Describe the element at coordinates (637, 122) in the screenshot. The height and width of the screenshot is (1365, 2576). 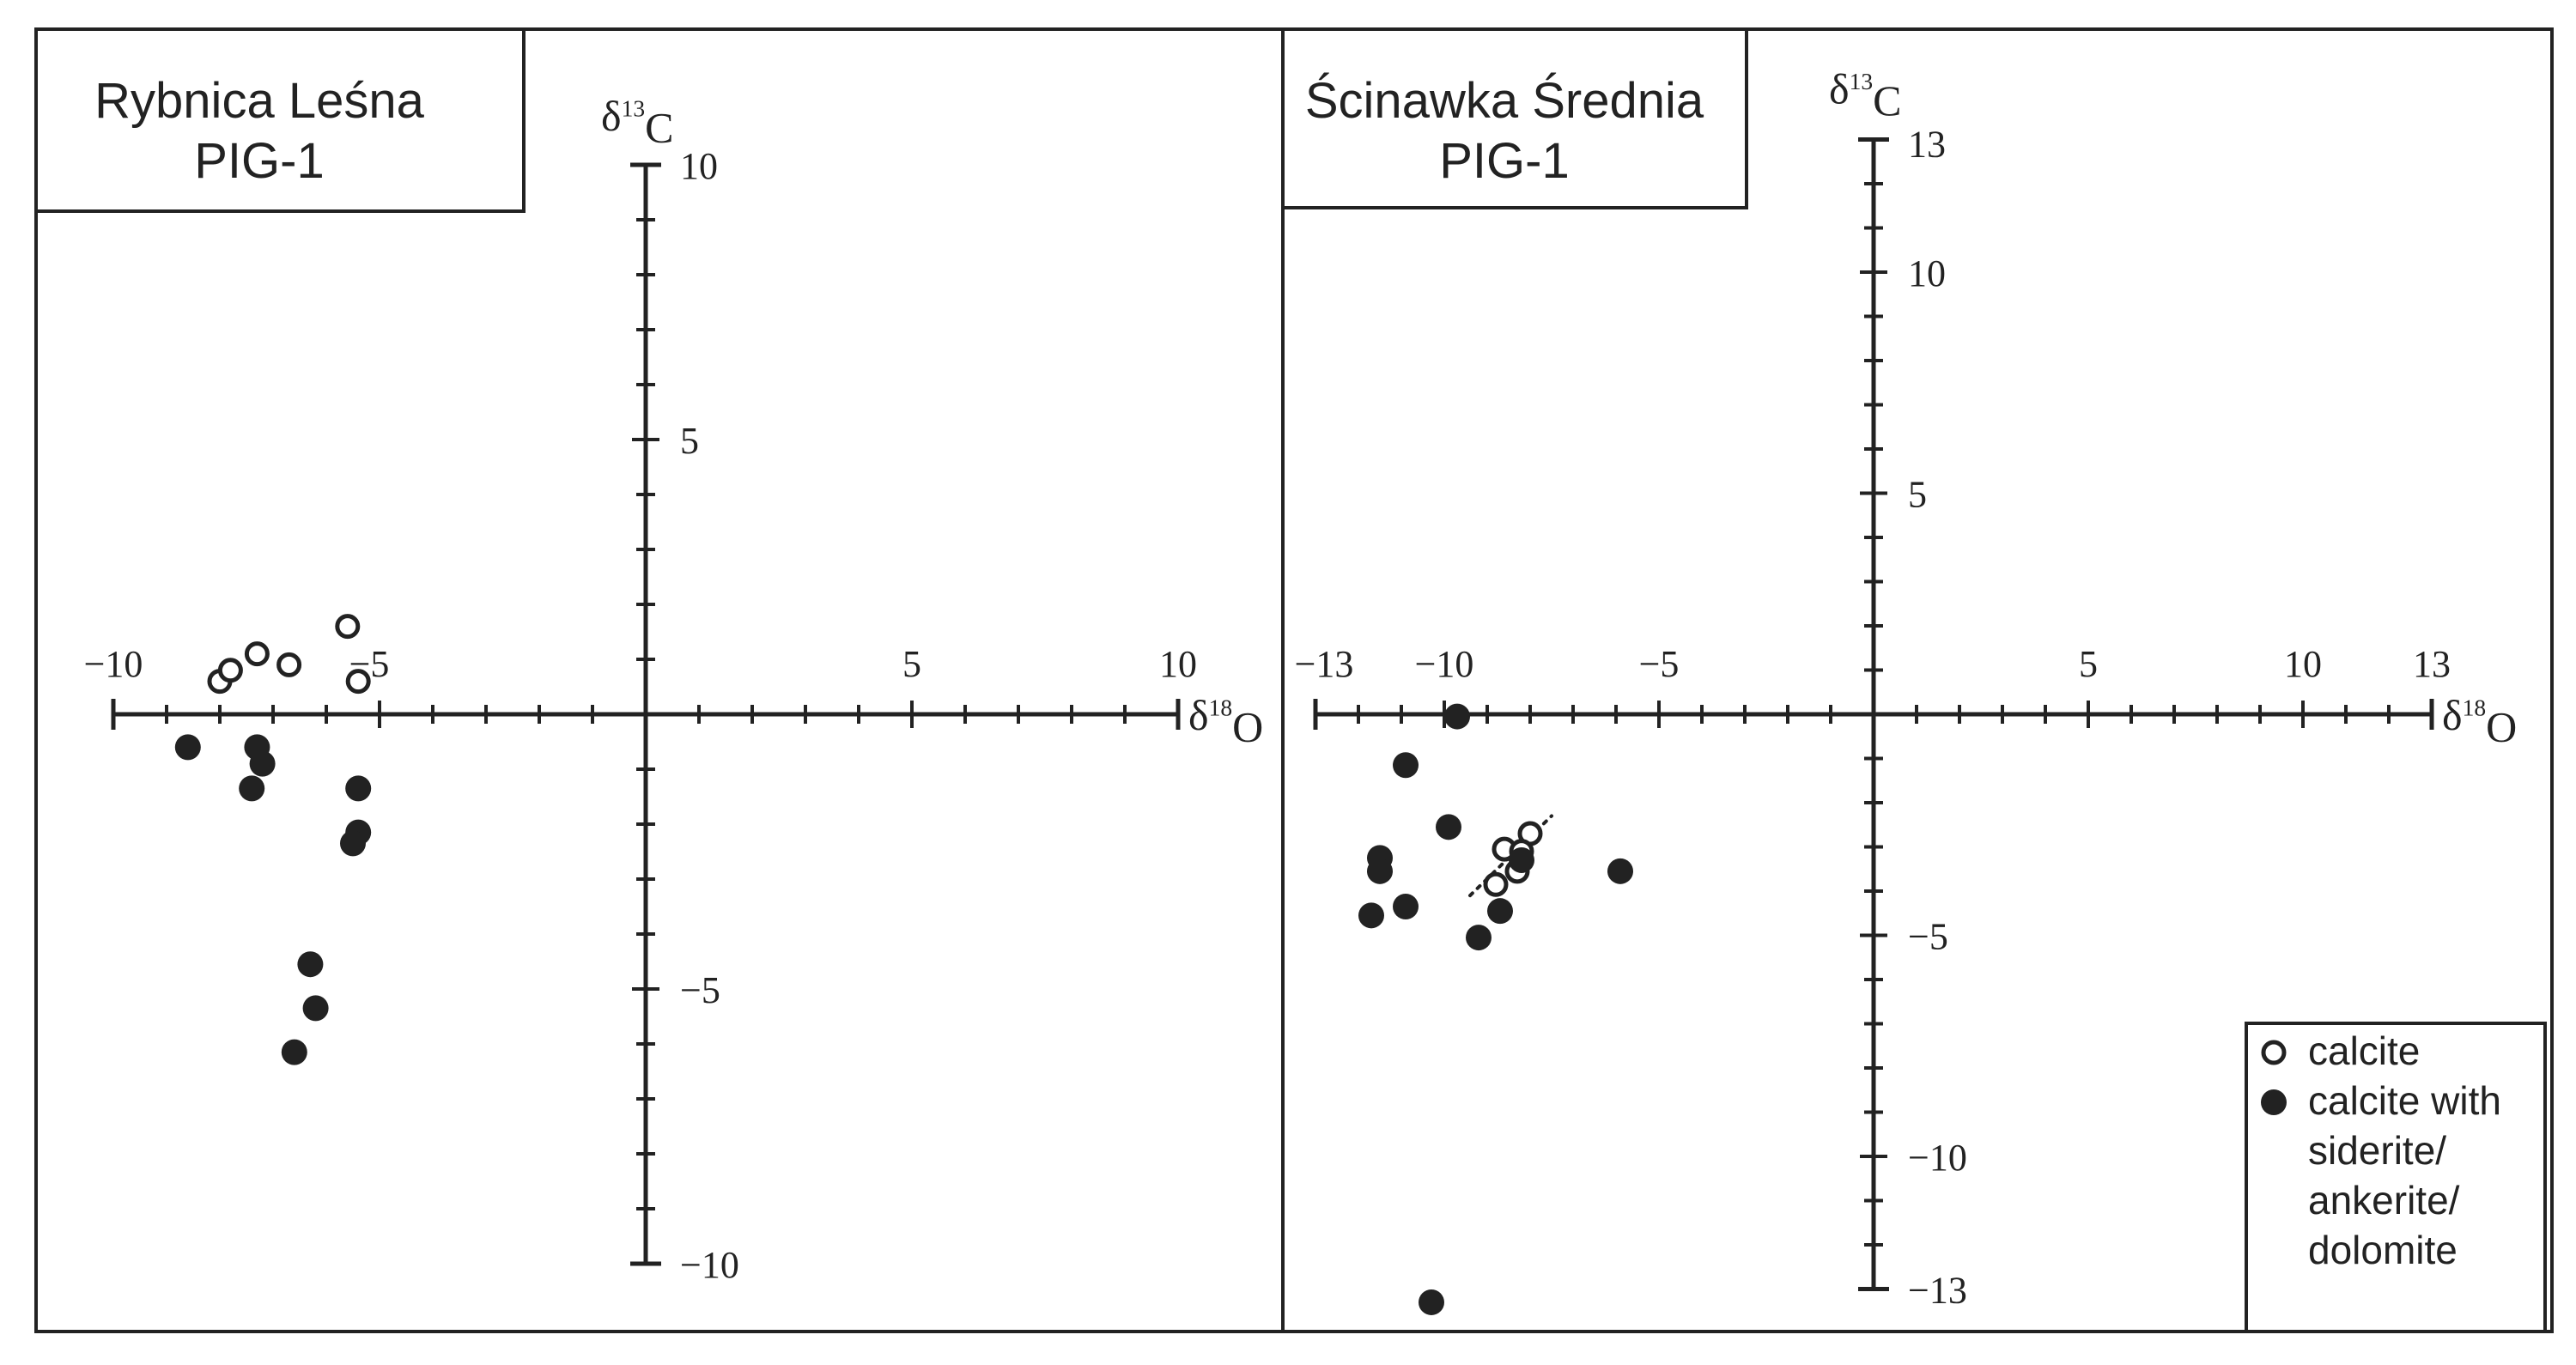
I see `left-y-axis-label: δ13C` at that location.